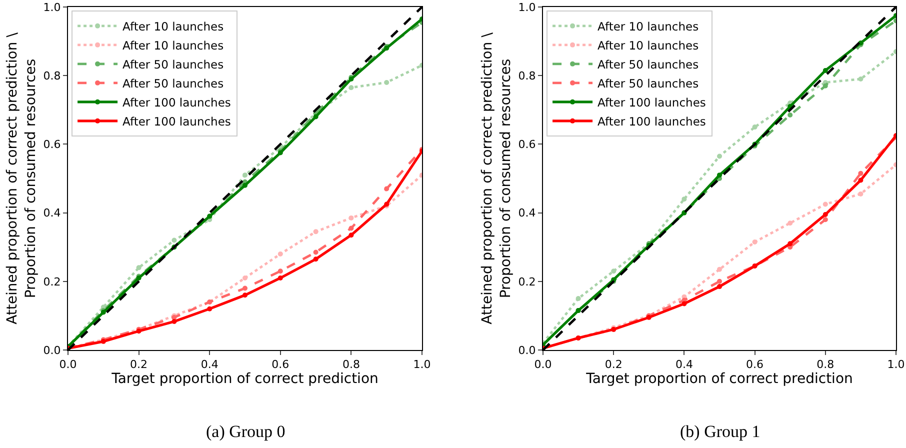 Image resolution: width=906 pixels, height=448 pixels. Describe the element at coordinates (246, 431) in the screenshot. I see `text: (a) Group 0` at that location.